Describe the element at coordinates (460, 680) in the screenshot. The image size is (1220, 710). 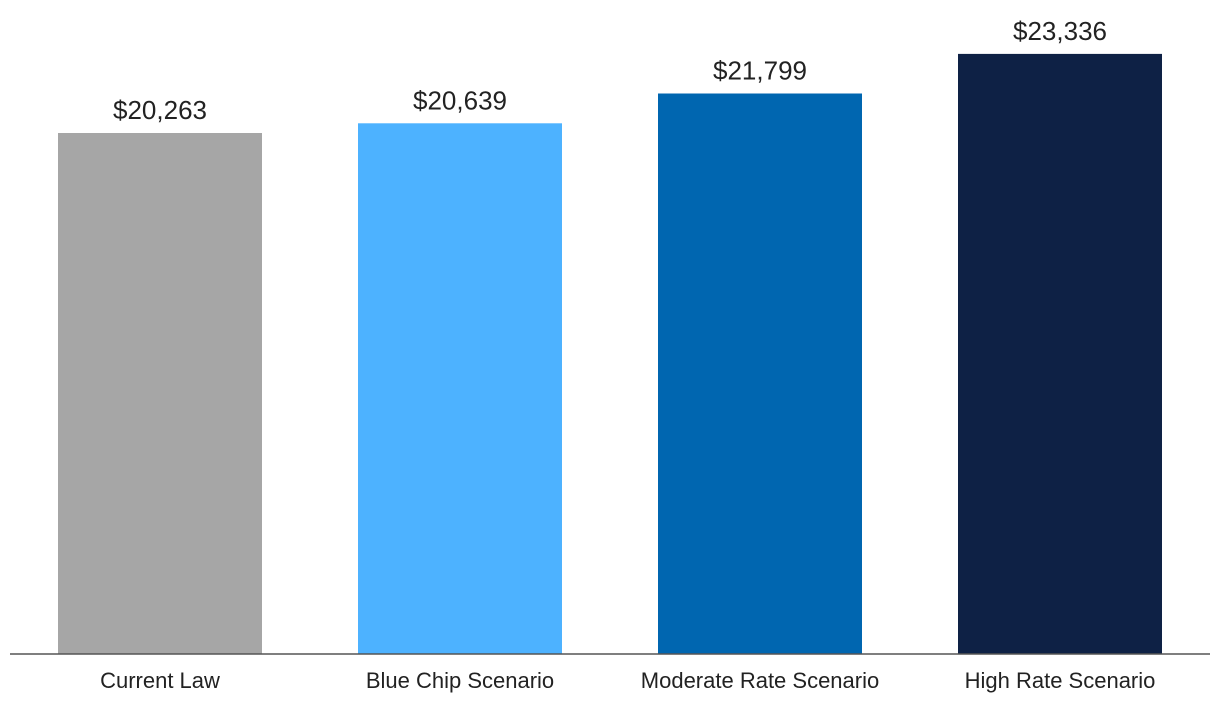
I see `x-tick-label: Blue Chip Scenario` at that location.